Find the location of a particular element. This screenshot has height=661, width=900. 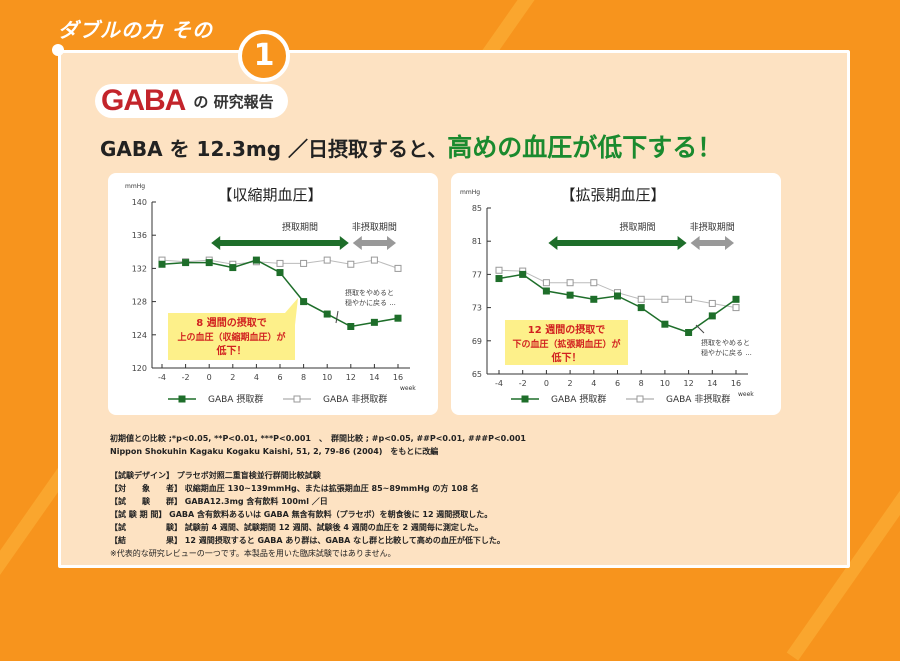

gaba-logo: GABA is located at coordinates (143, 100).